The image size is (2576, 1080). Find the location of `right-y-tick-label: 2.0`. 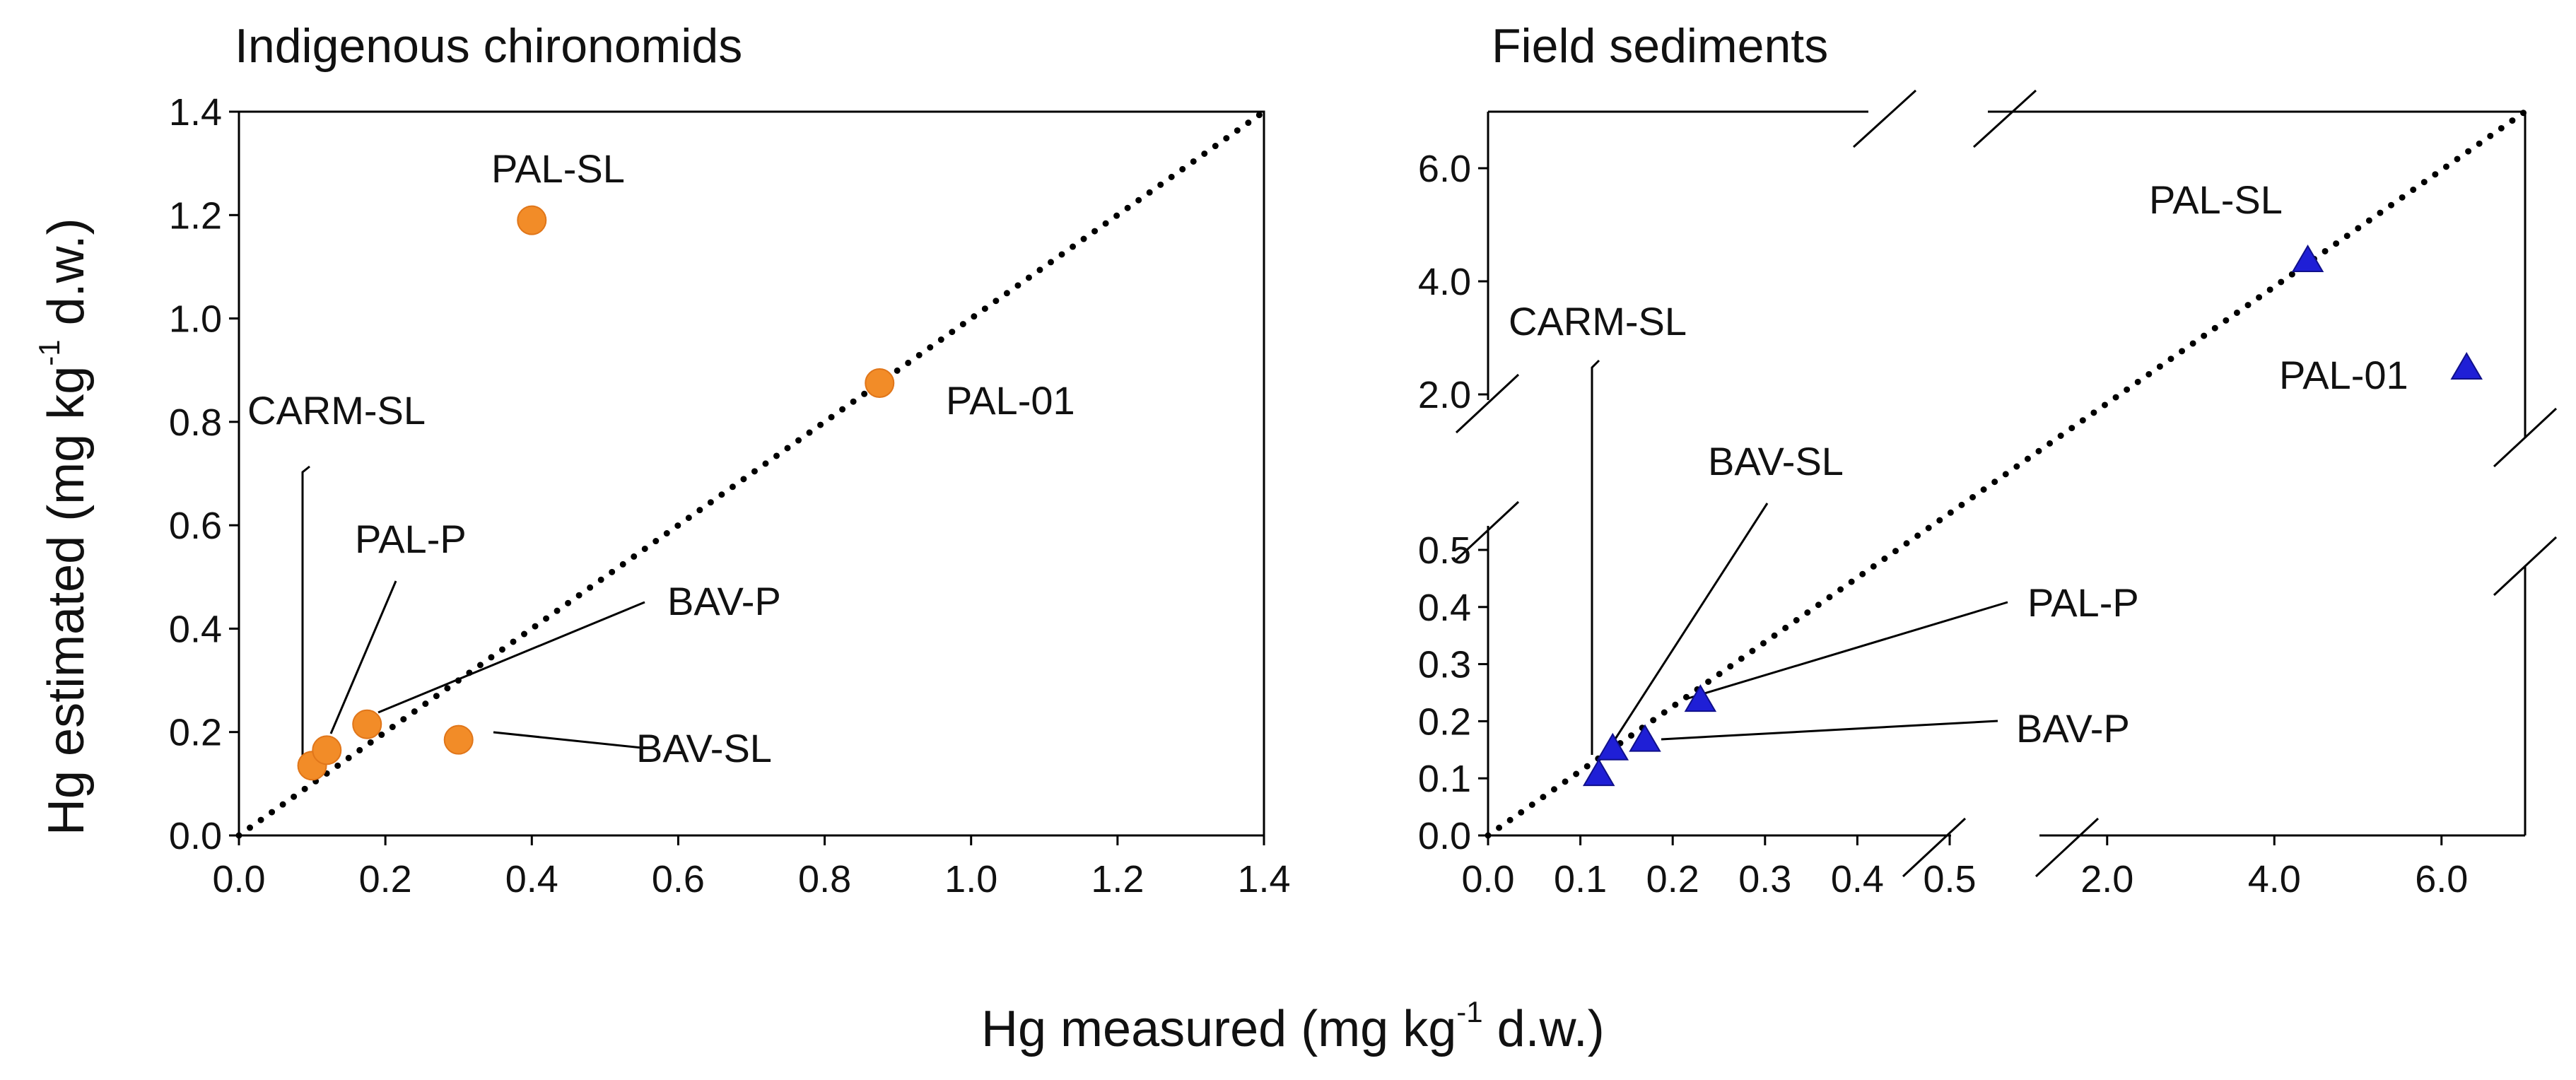

right-y-tick-label: 2.0 is located at coordinates (1445, 395).